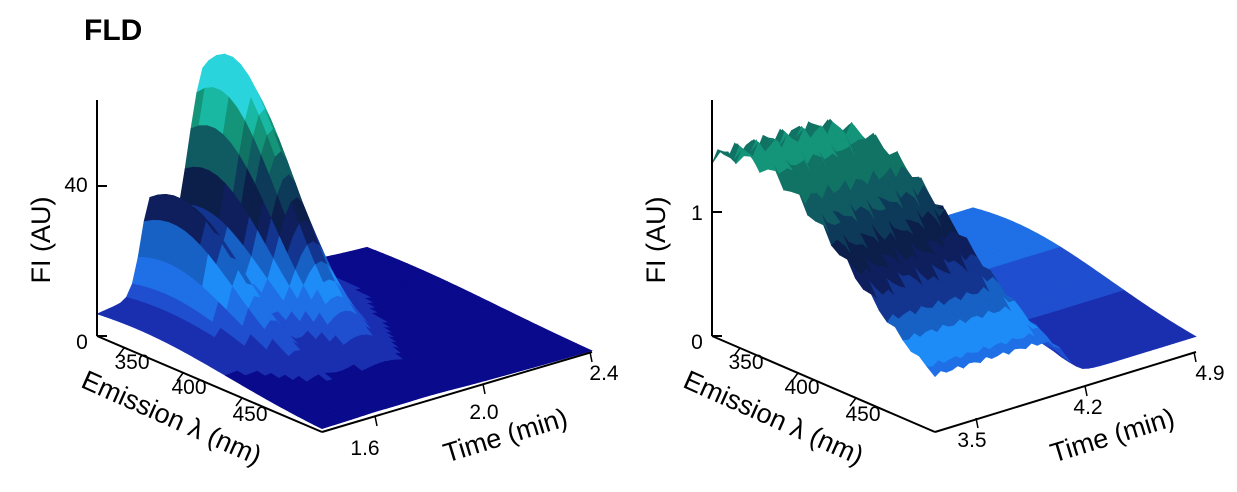  What do you see at coordinates (801, 387) in the screenshot?
I see `right-x-tick-label-400: 400` at bounding box center [801, 387].